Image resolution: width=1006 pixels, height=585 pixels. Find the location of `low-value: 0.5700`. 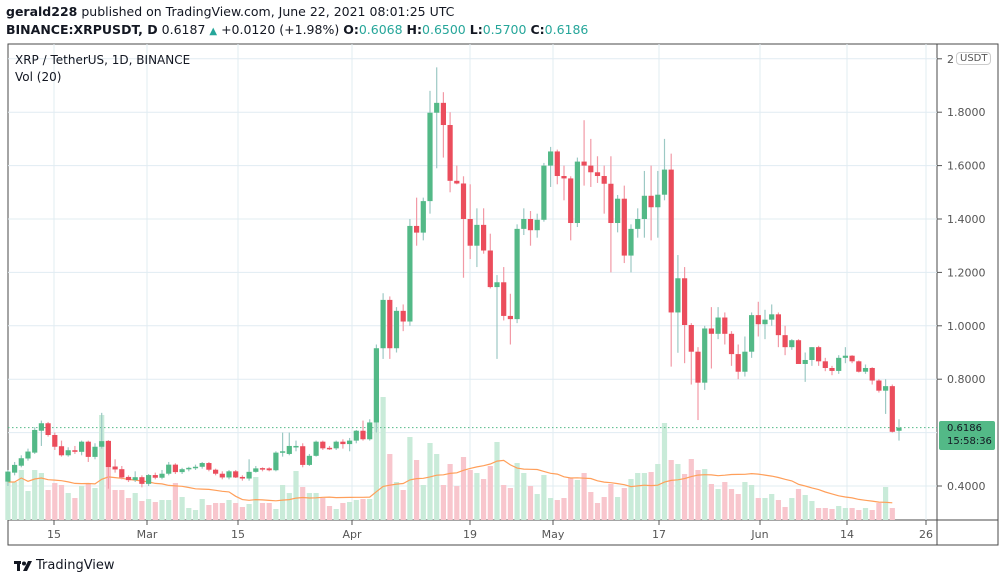

low-value: 0.5700 is located at coordinates (504, 29).